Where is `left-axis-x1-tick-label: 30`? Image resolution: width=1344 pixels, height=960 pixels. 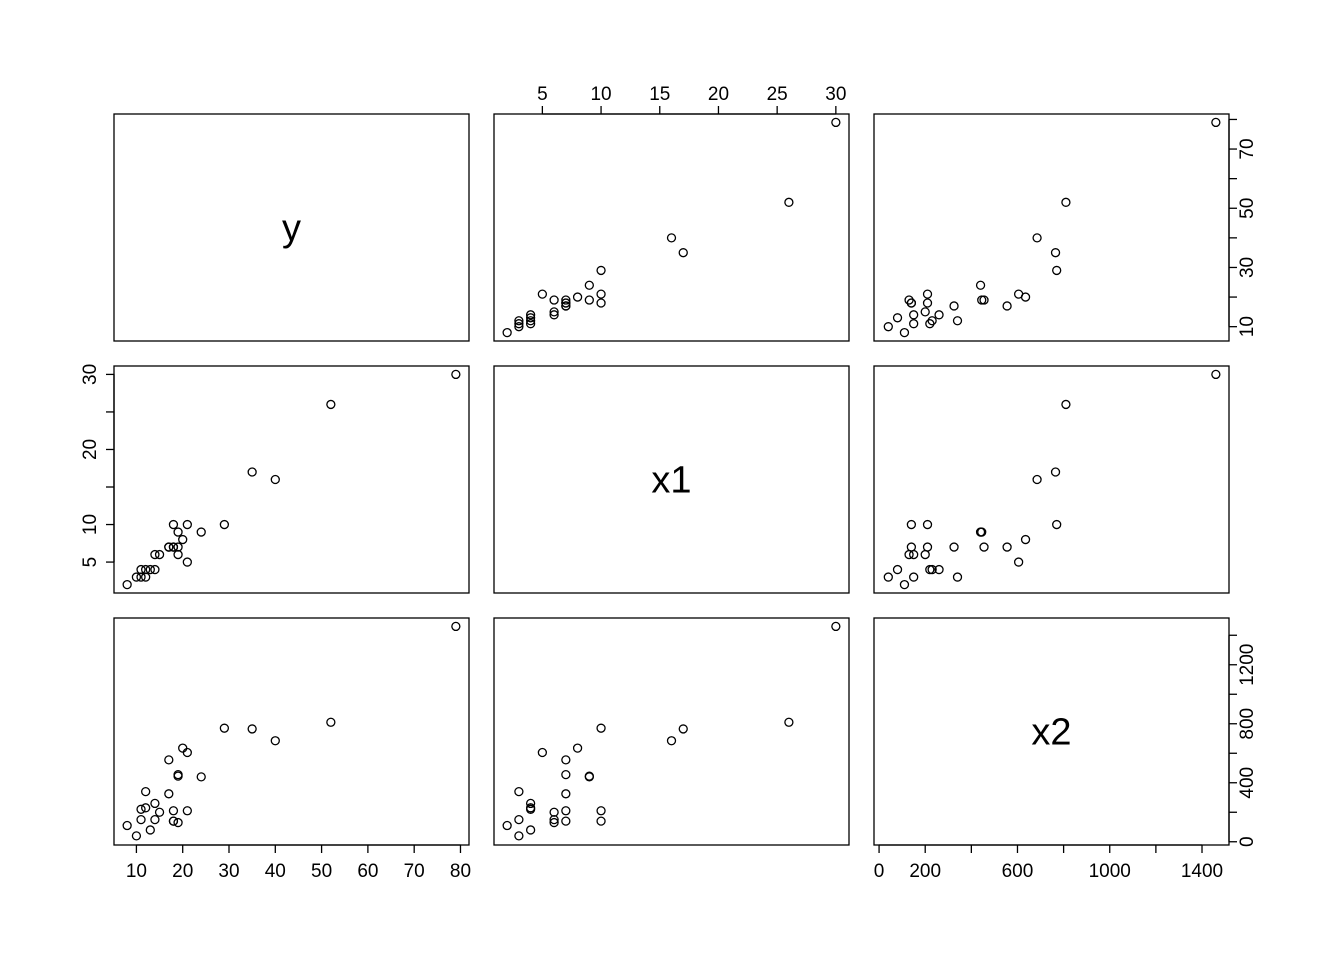
left-axis-x1-tick-label: 30 is located at coordinates (90, 374).